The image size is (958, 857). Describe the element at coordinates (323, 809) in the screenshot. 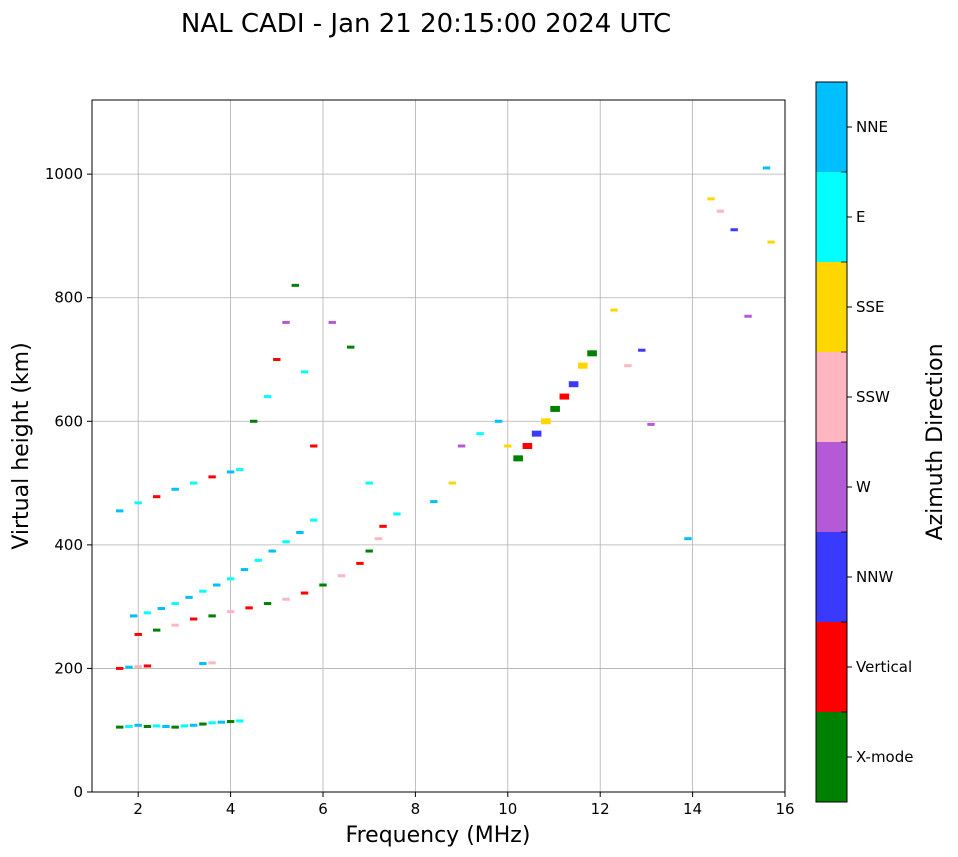

I see `x-tick-label: 6` at that location.